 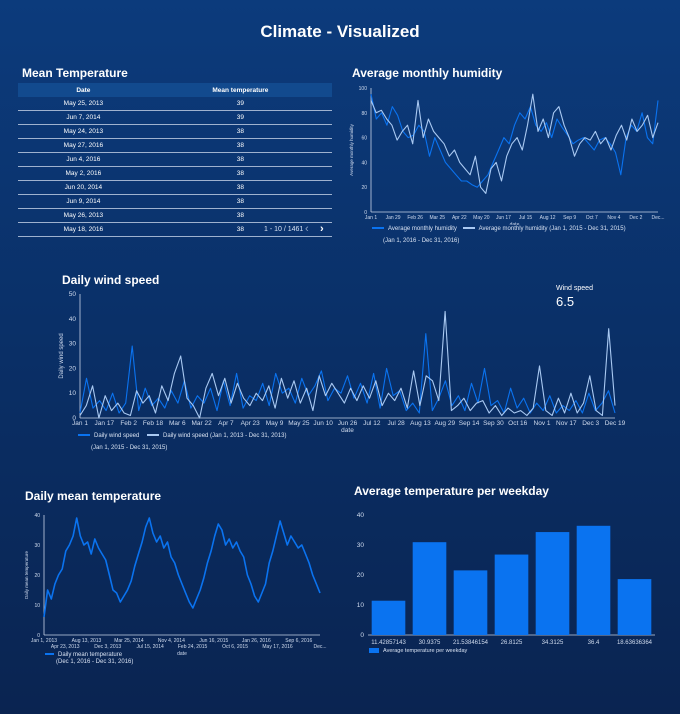 I want to click on table-row: Jun 4, 2016 38, so click(x=175, y=159).